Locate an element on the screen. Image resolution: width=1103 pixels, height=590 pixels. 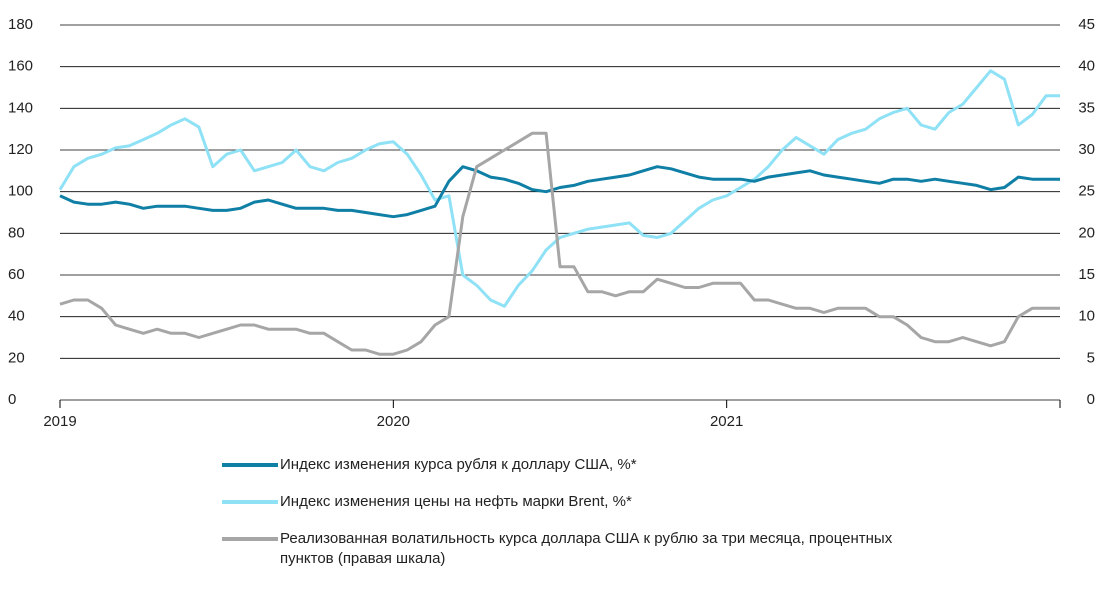
y2-tick-label: 20 is located at coordinates (1086, 232).